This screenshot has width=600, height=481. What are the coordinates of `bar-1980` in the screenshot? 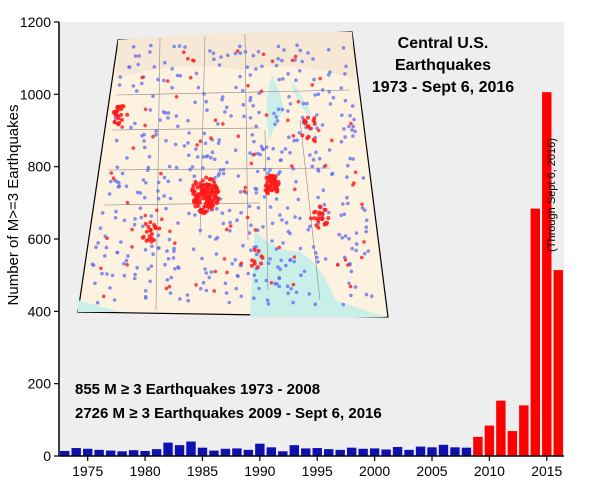 It's located at (145, 453).